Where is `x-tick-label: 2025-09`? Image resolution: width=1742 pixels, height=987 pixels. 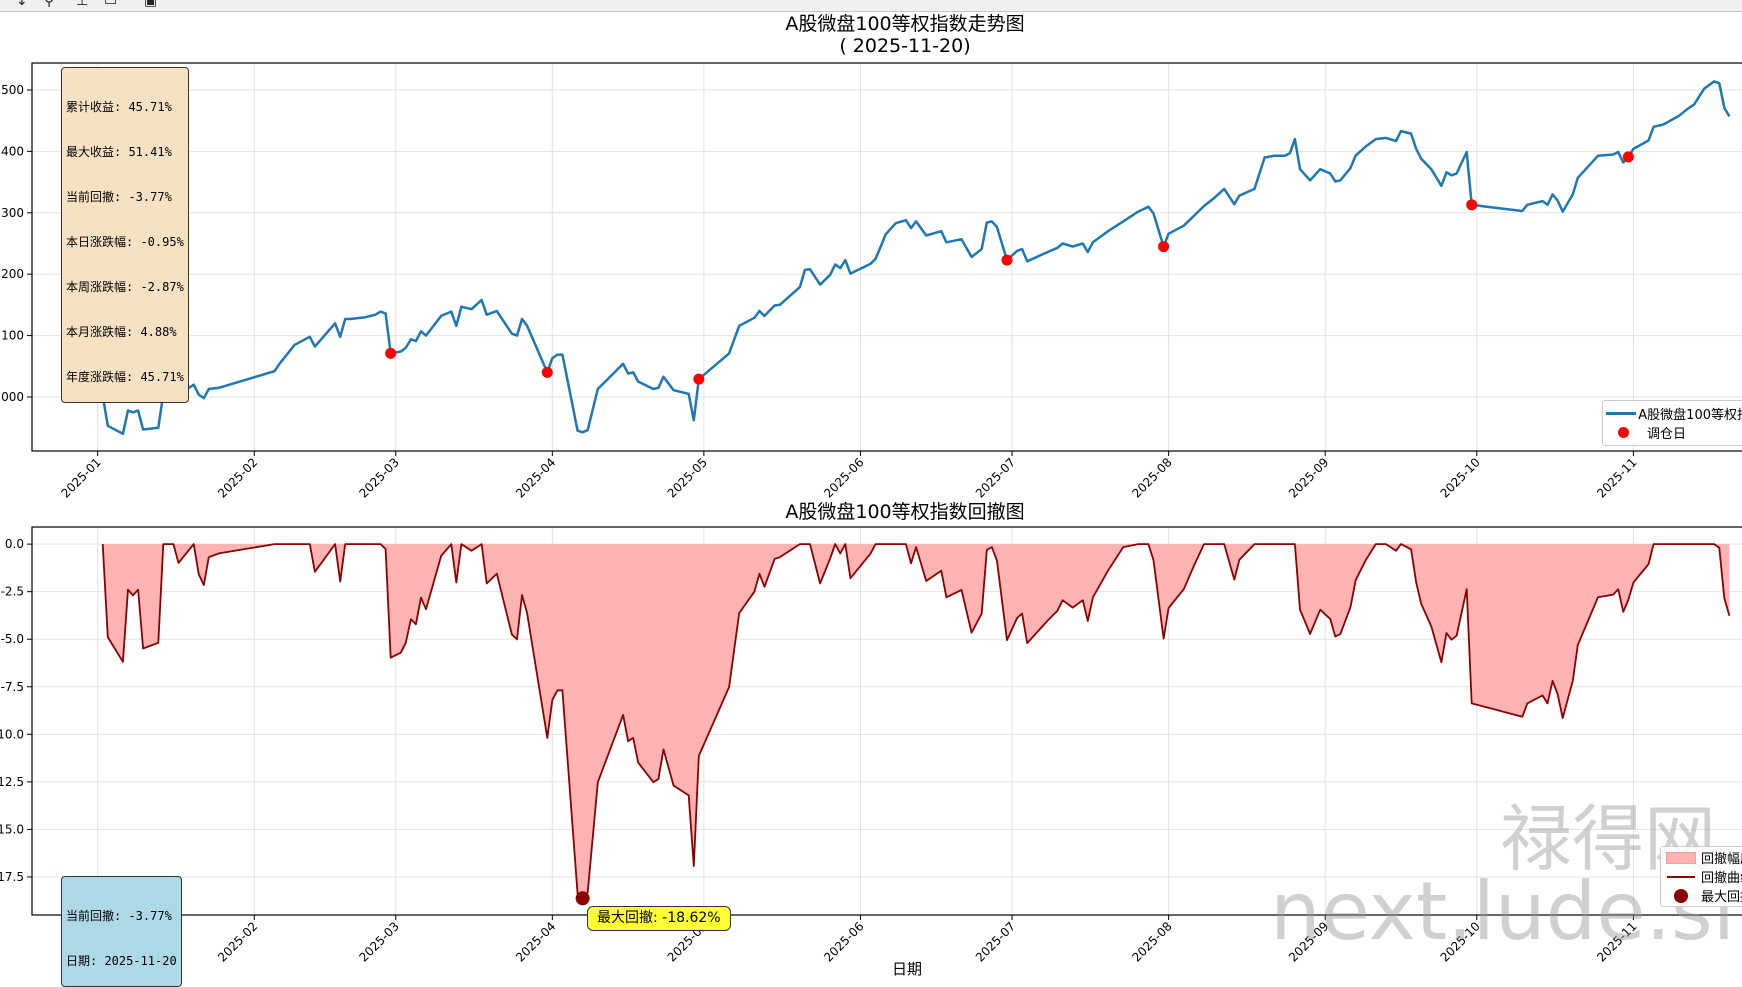 x-tick-label: 2025-09 is located at coordinates (1308, 477).